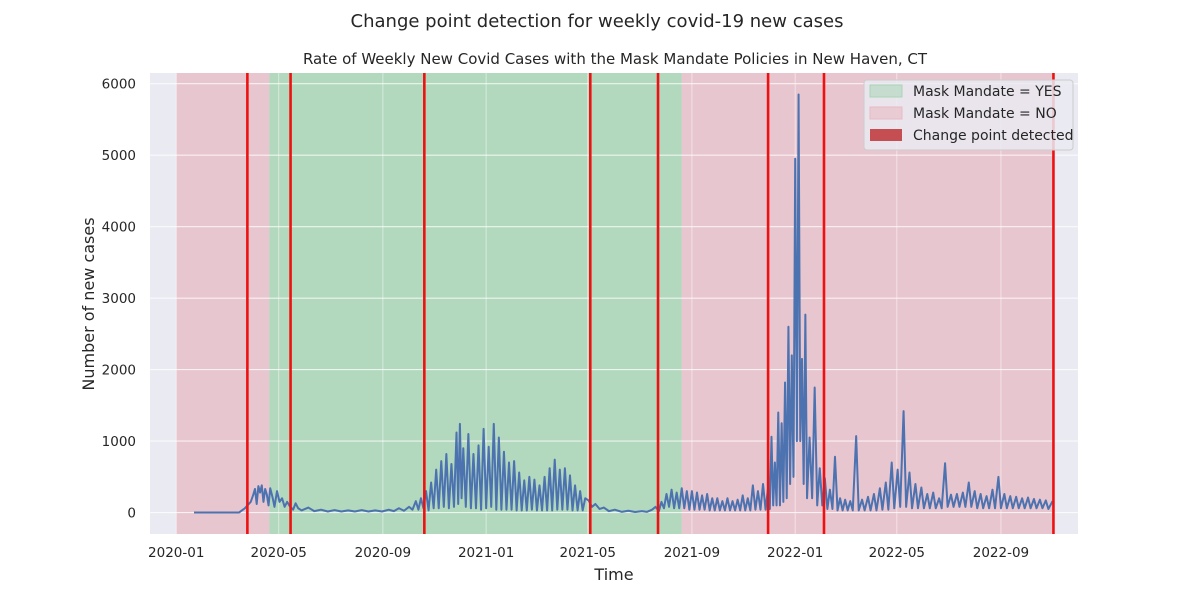 The height and width of the screenshot is (600, 1200). What do you see at coordinates (613, 574) in the screenshot?
I see `x-axis-label: Time` at bounding box center [613, 574].